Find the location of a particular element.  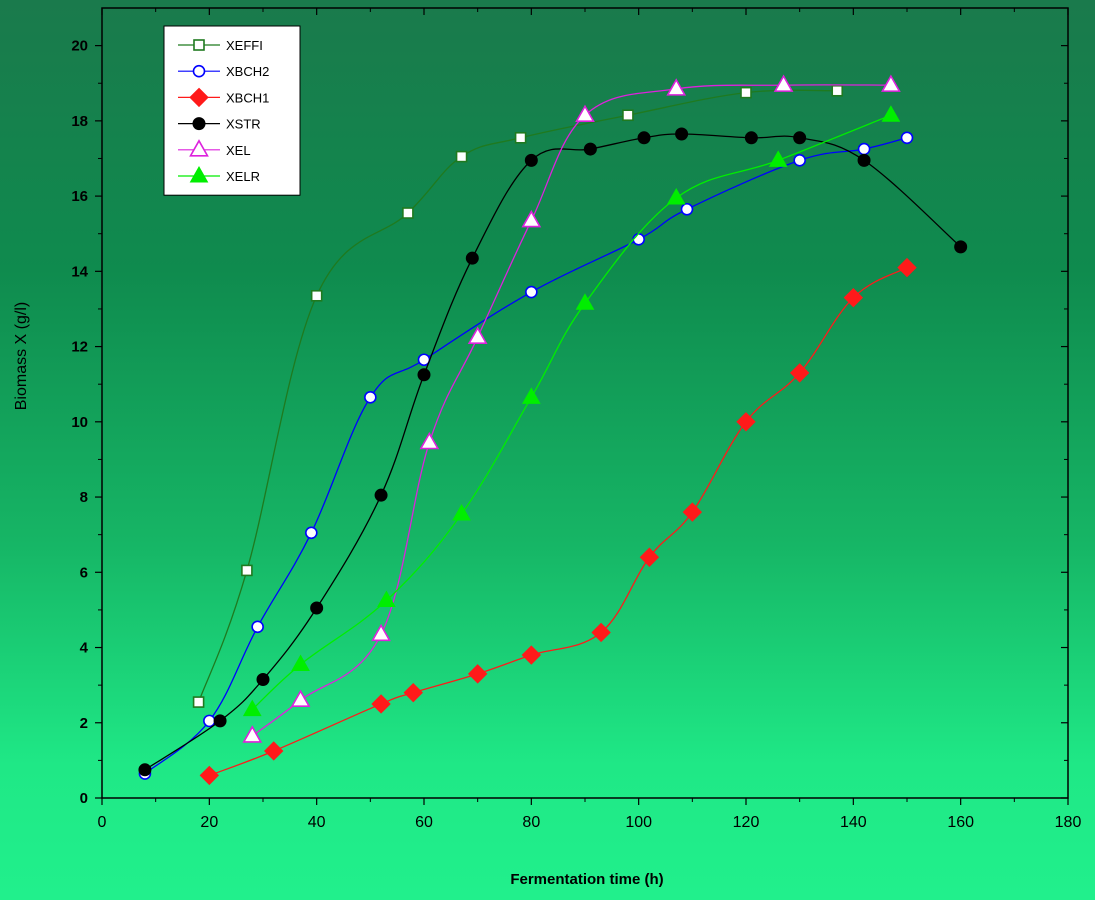

y-tick-label: 18 is located at coordinates (79, 121).